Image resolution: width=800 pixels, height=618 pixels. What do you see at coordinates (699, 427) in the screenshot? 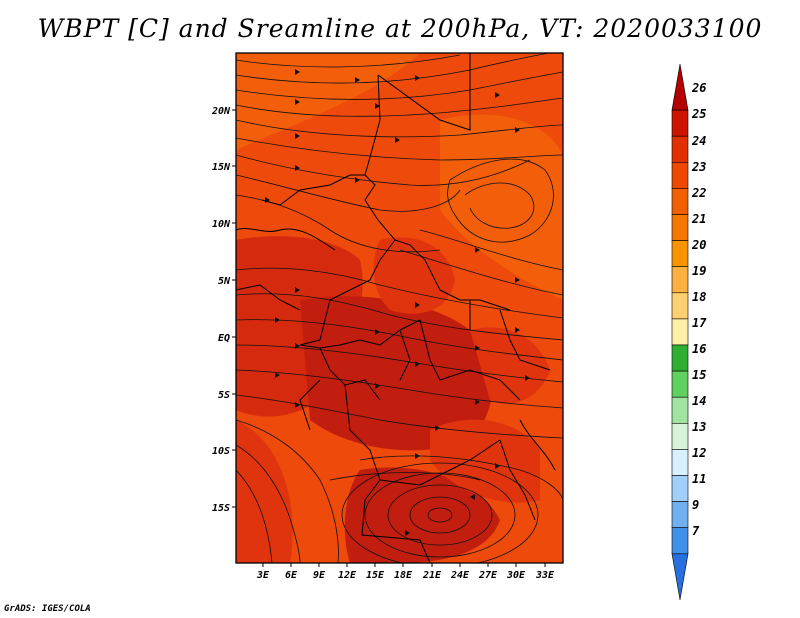
I see `colorbar-label: 13` at bounding box center [699, 427].